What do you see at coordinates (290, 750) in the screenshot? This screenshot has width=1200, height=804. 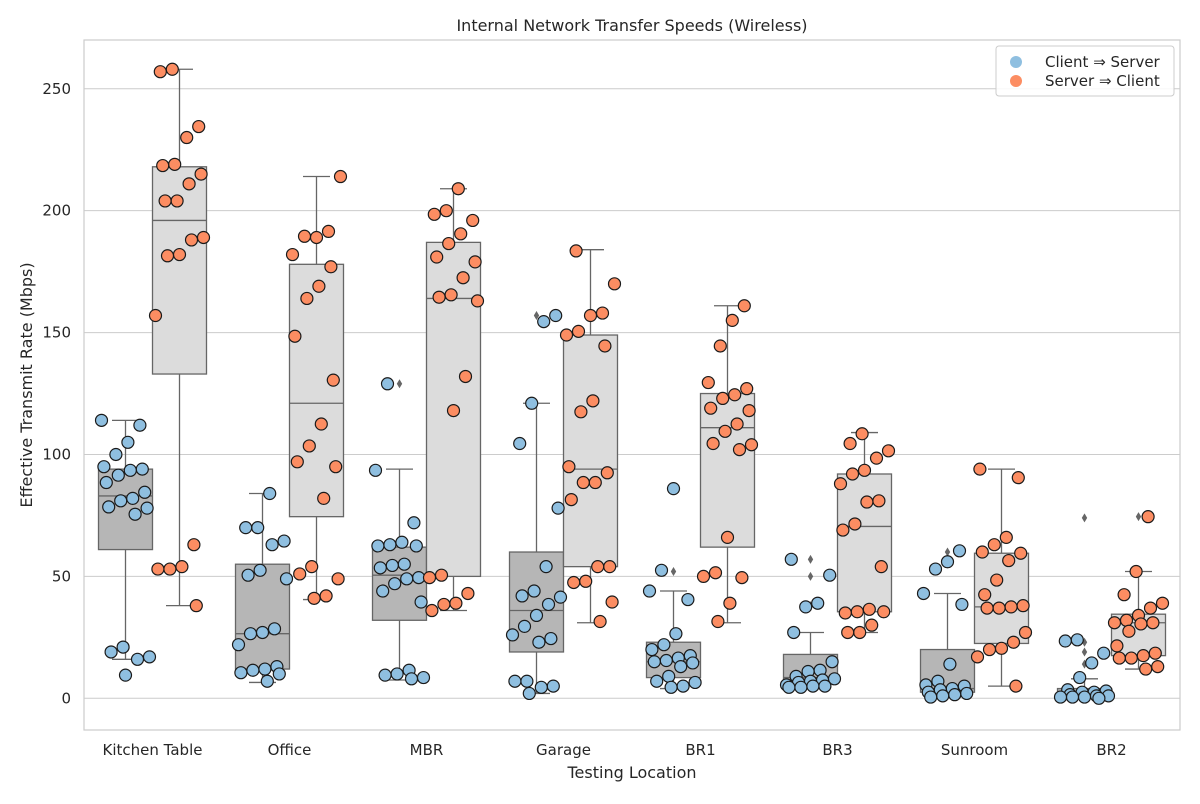 I see `x-tick-label: Office` at bounding box center [290, 750].